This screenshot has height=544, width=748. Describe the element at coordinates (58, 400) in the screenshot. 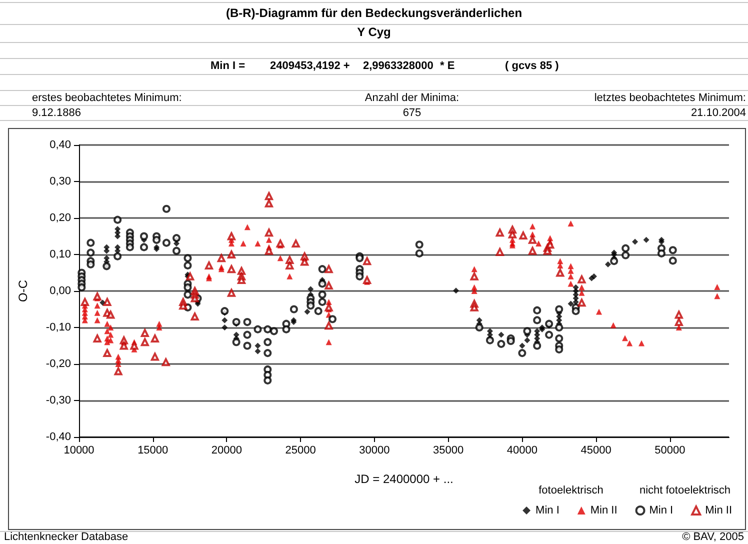

I see `y-tick-label: -0,30` at that location.